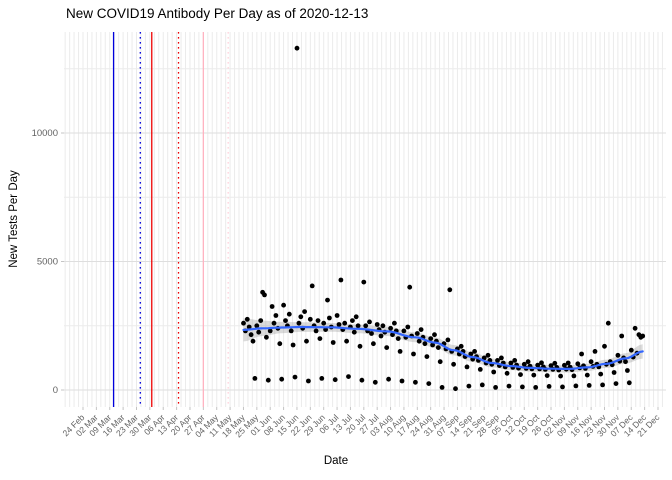 The image size is (672, 480). I want to click on x-axis-title: Date, so click(336, 461).